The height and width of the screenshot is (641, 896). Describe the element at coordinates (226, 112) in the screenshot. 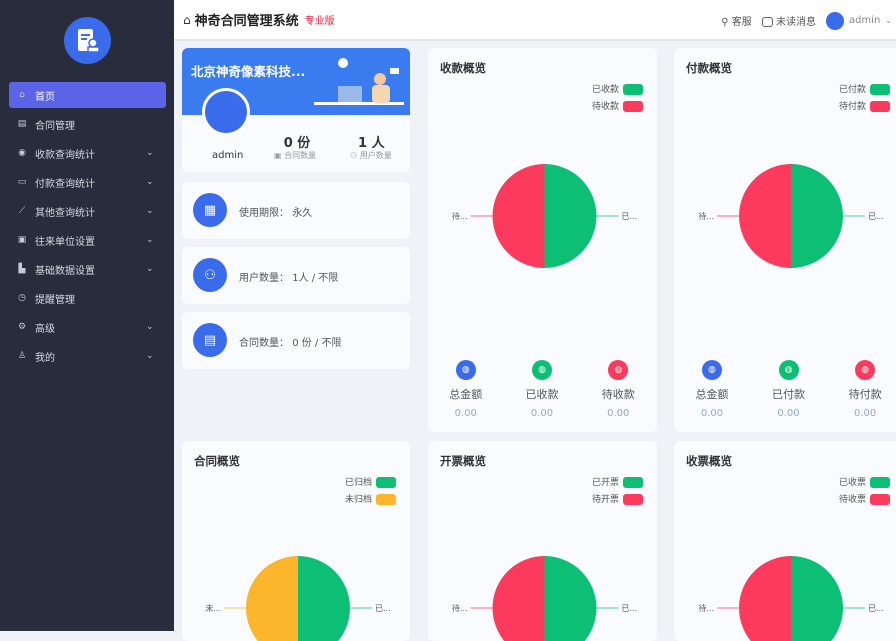

I see `profile-avatar` at that location.